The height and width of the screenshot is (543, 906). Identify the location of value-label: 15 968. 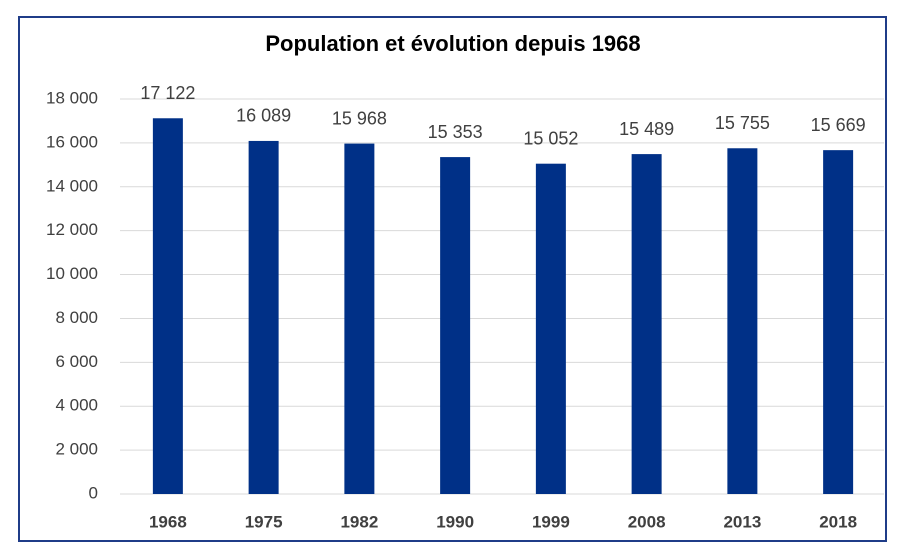
(359, 118).